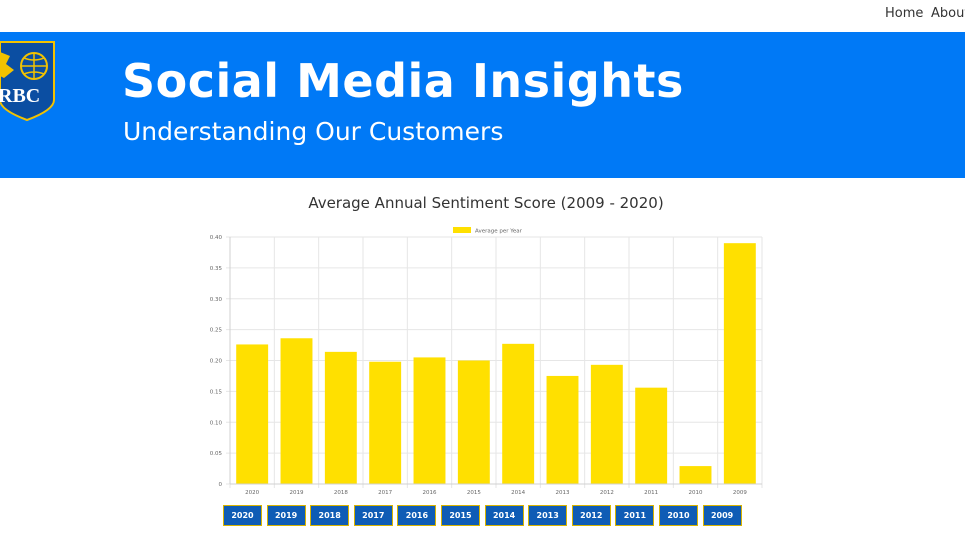  Describe the element at coordinates (562, 429) in the screenshot. I see `bar-2013` at that location.